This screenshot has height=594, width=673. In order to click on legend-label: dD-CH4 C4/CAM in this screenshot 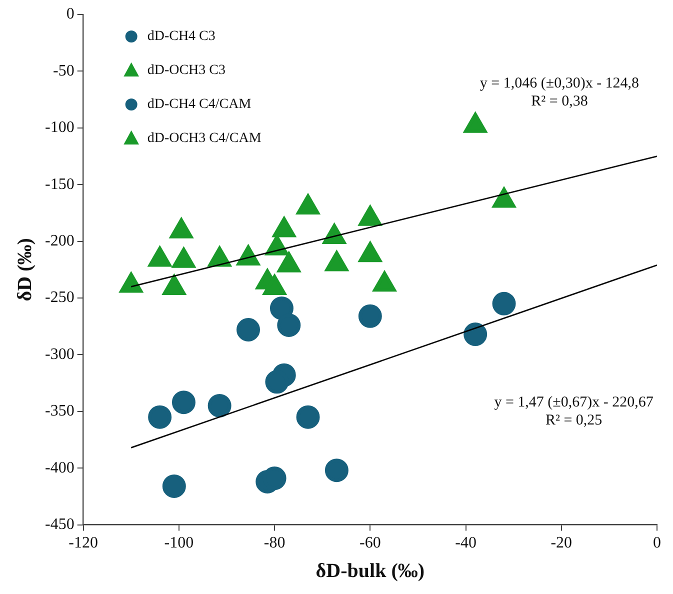, I will do `click(199, 104)`.